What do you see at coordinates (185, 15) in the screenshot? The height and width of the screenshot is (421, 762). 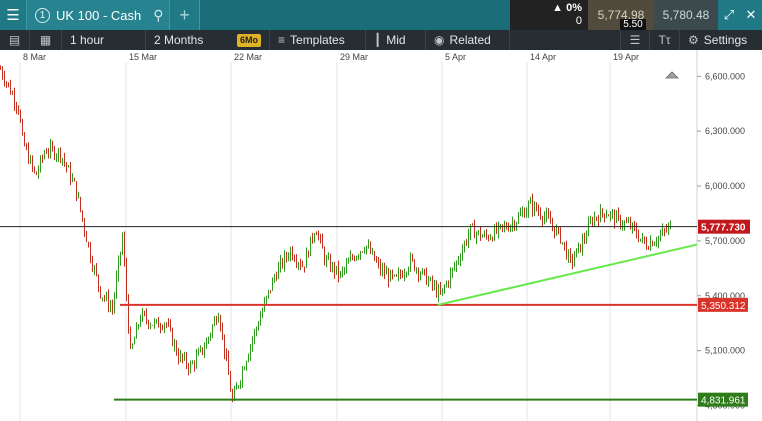 I see `add-tab-button: +` at bounding box center [185, 15].